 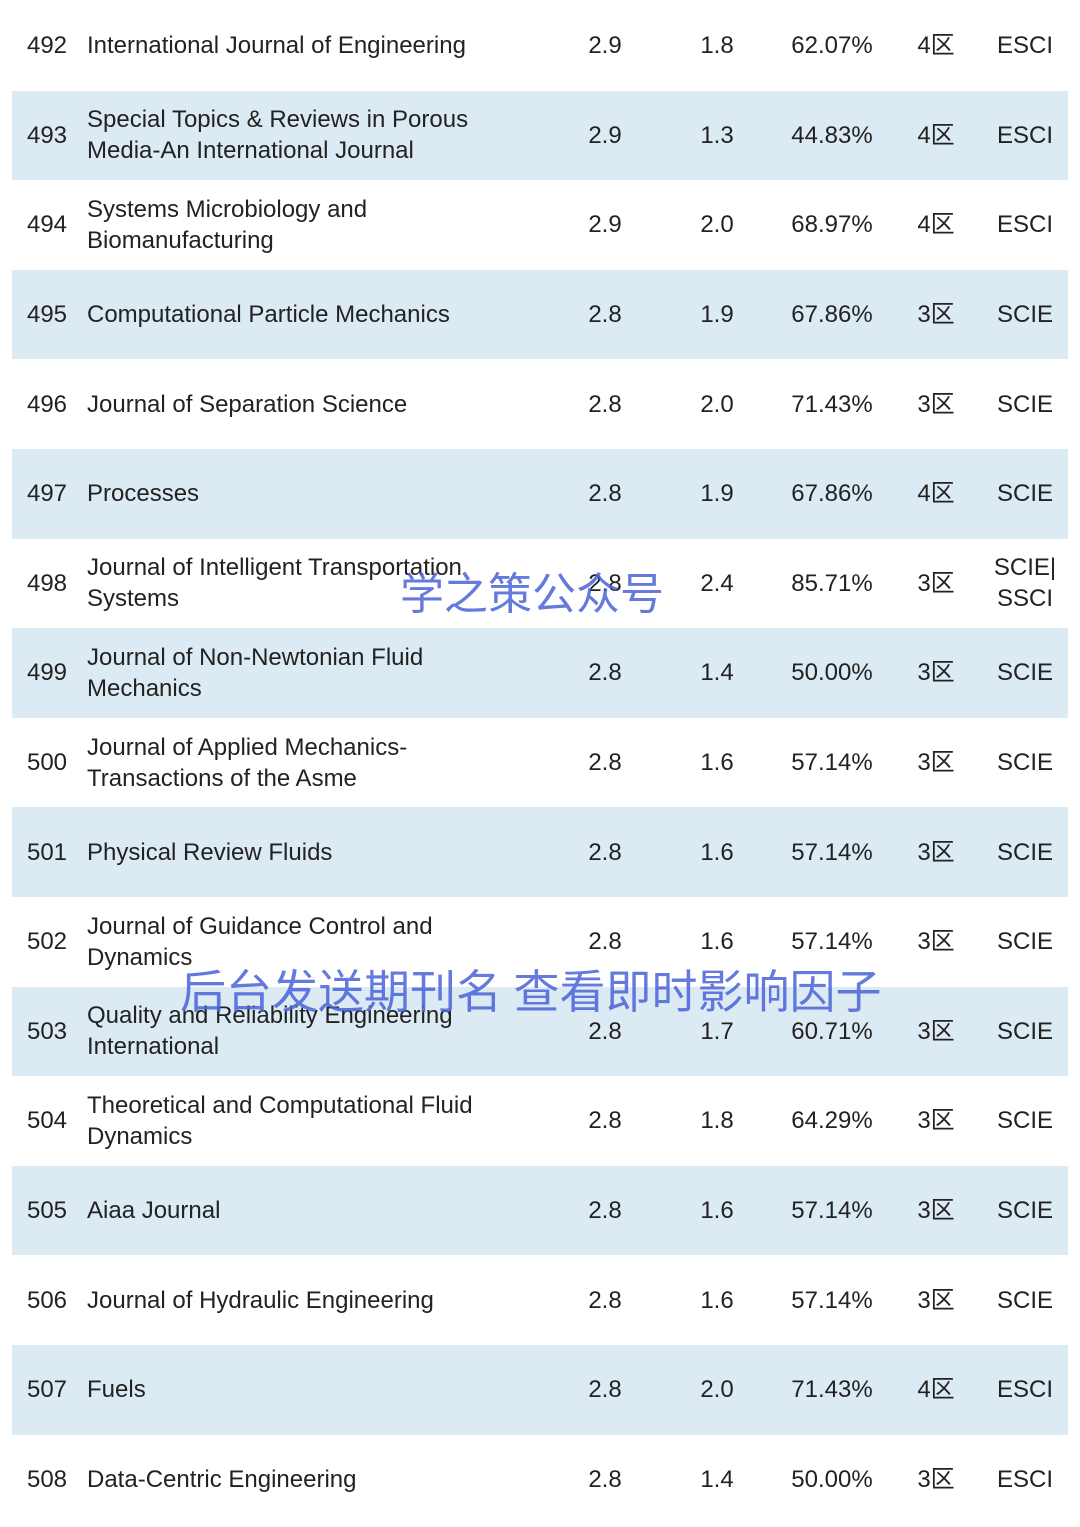 I want to click on percentile: 44.83%, so click(x=832, y=135).